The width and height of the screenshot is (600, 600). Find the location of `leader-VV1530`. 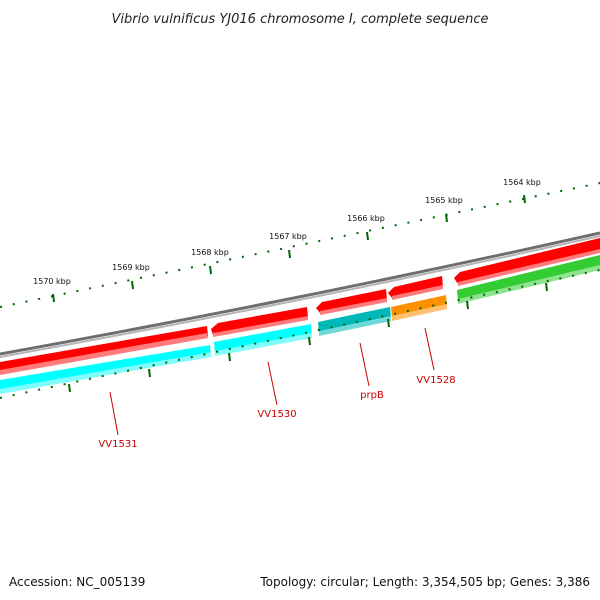

leader-VV1530 is located at coordinates (272, 383).